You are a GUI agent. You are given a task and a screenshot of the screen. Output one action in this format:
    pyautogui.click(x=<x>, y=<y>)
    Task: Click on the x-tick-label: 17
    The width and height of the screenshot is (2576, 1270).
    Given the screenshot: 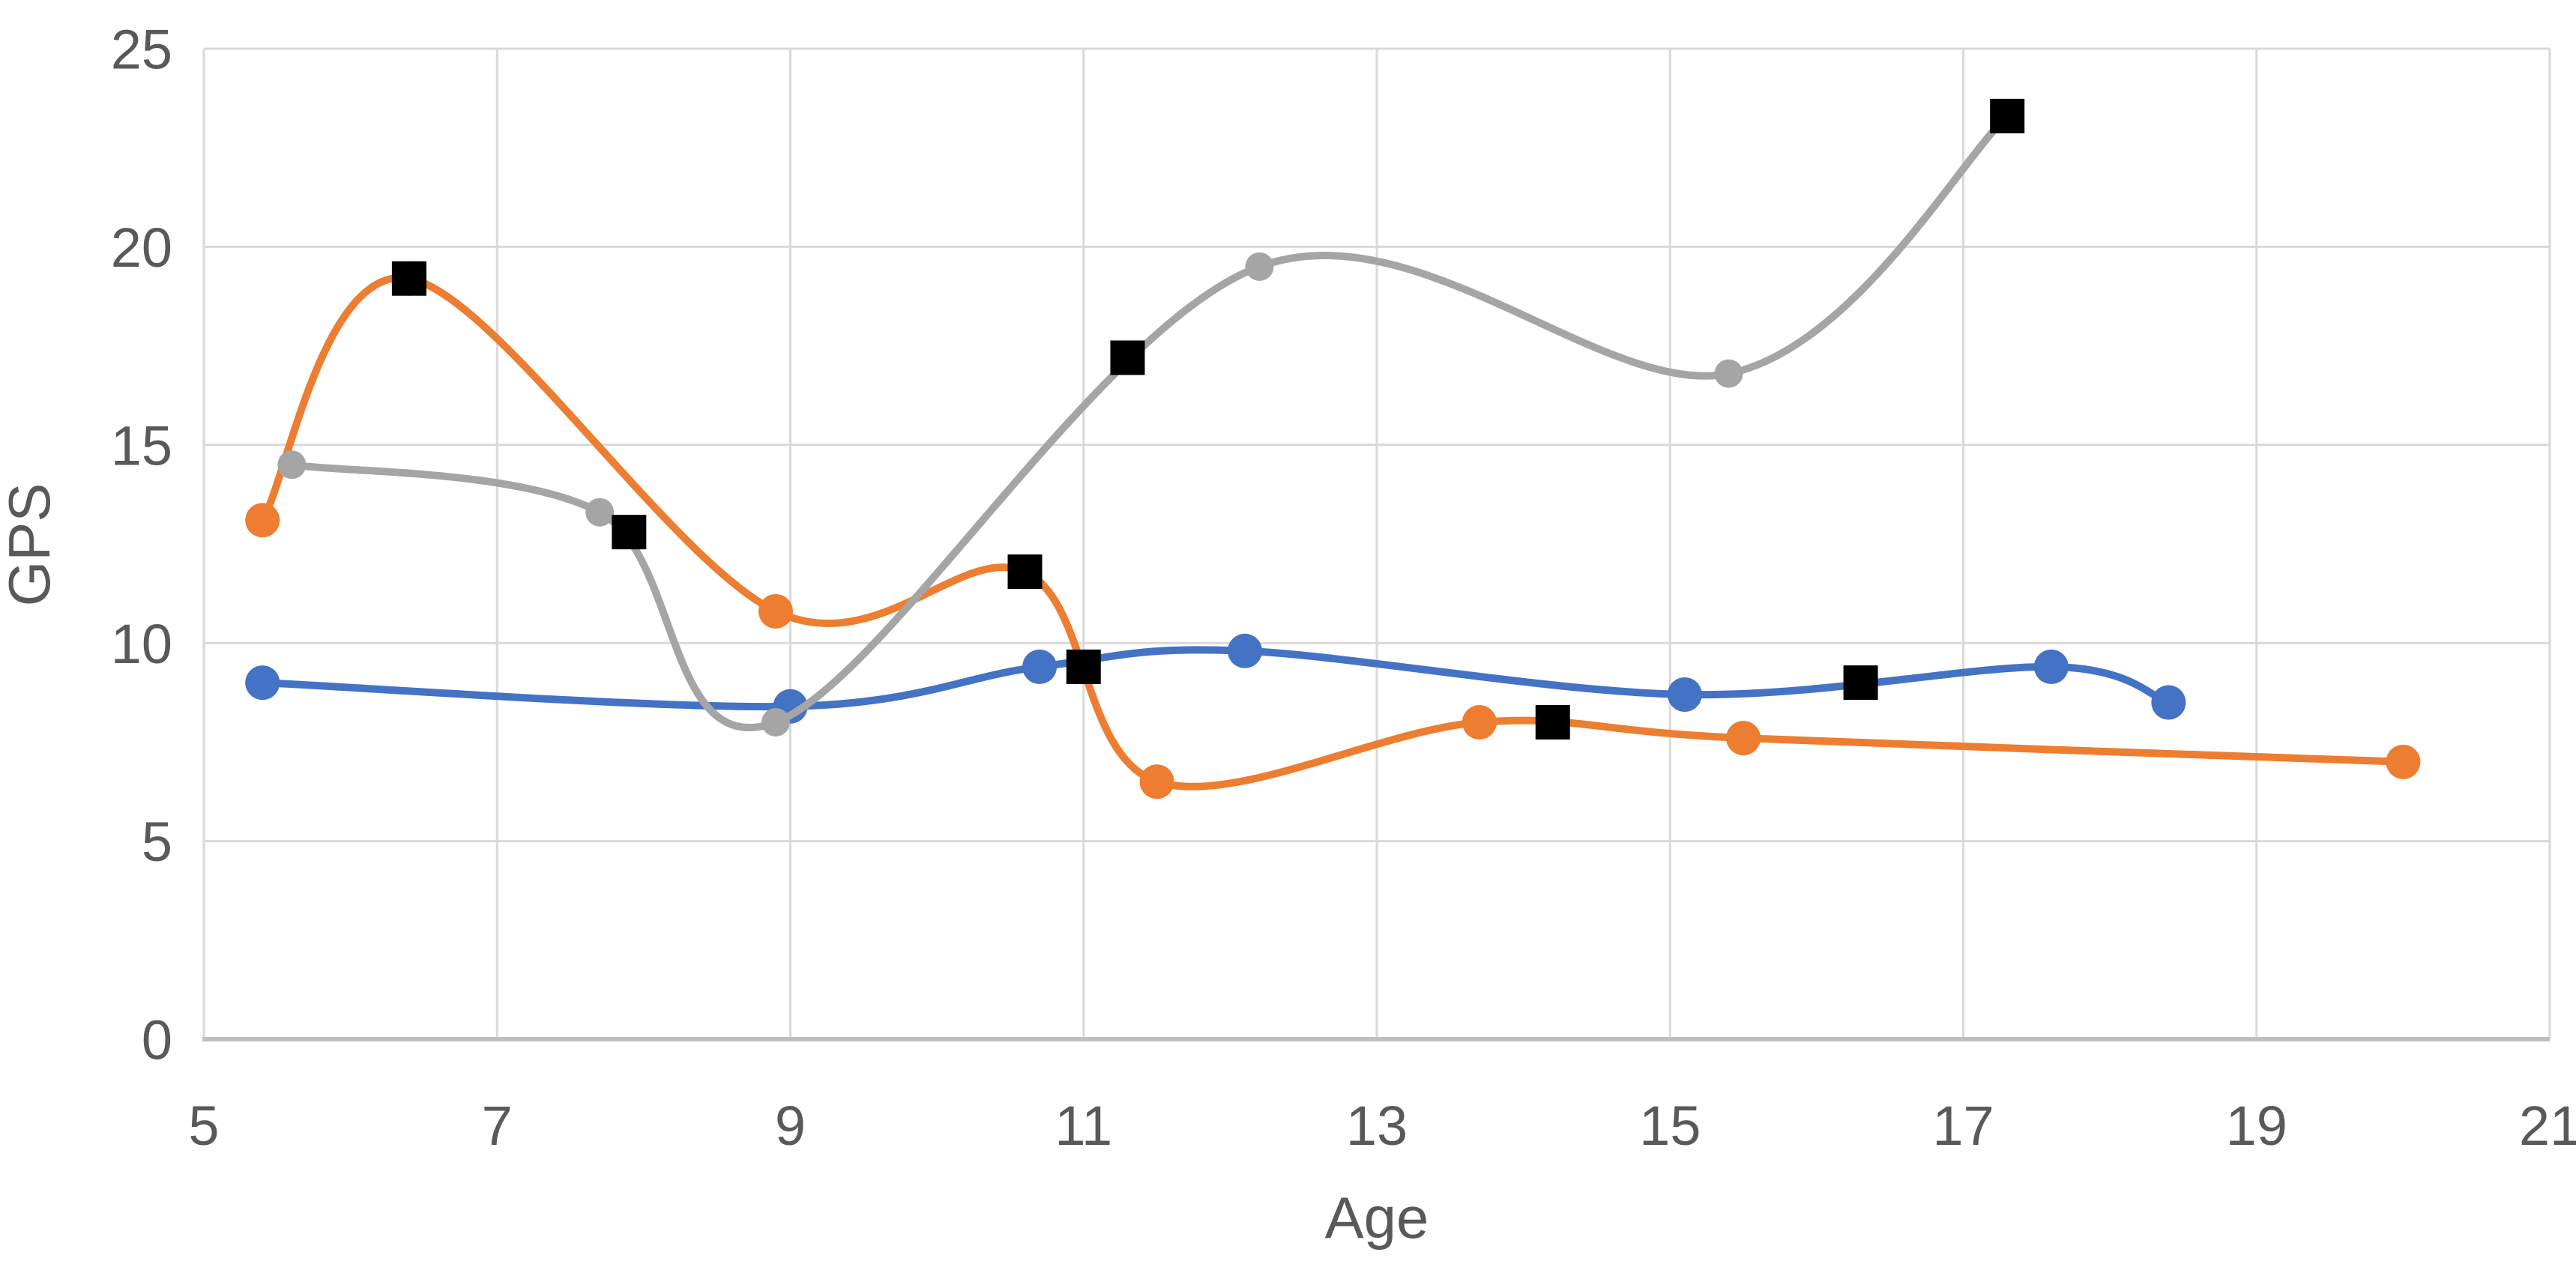 What is the action you would take?
    pyautogui.click(x=1963, y=1126)
    